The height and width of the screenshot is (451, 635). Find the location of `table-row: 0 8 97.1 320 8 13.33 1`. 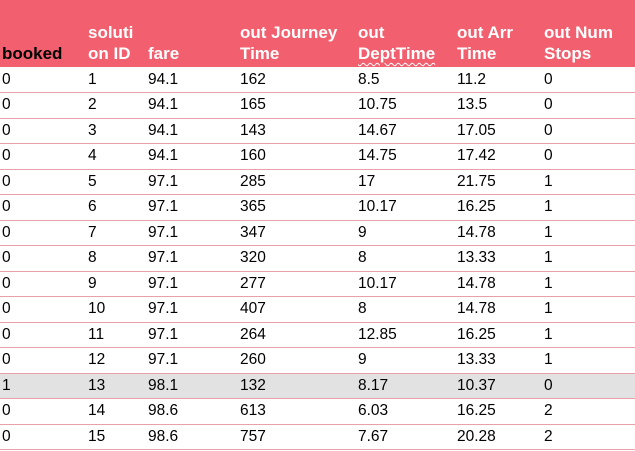

table-row: 0 8 97.1 320 8 13.33 1 is located at coordinates (317, 258).